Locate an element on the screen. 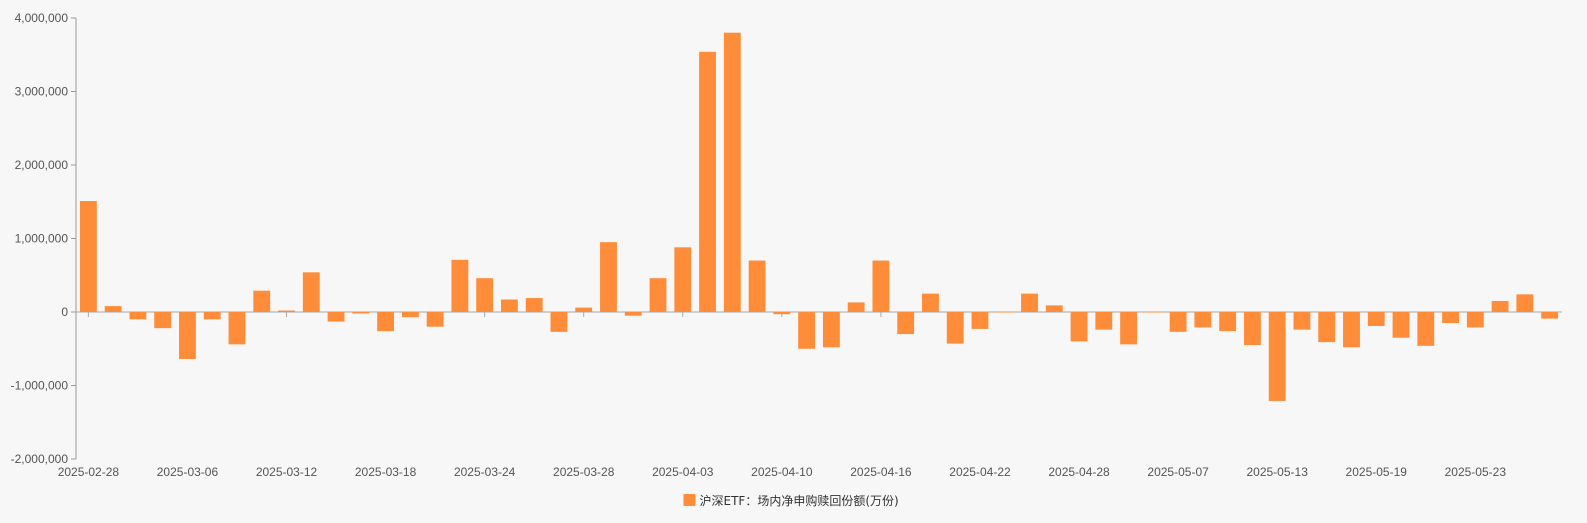 The image size is (1587, 523). y-tick-label: -1,000,000 is located at coordinates (40, 386).